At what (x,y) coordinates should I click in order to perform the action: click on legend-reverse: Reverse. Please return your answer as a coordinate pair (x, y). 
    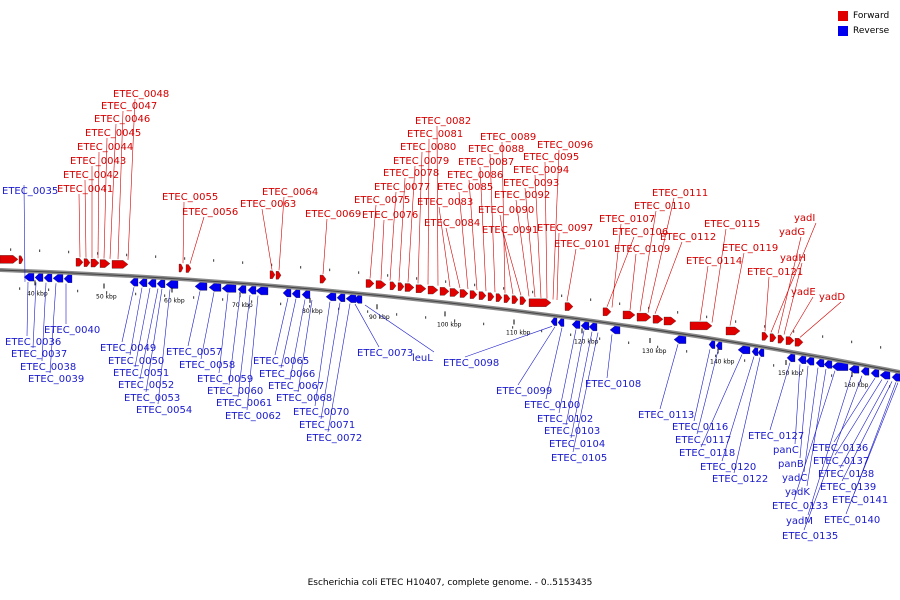
    Looking at the image, I should click on (863, 30).